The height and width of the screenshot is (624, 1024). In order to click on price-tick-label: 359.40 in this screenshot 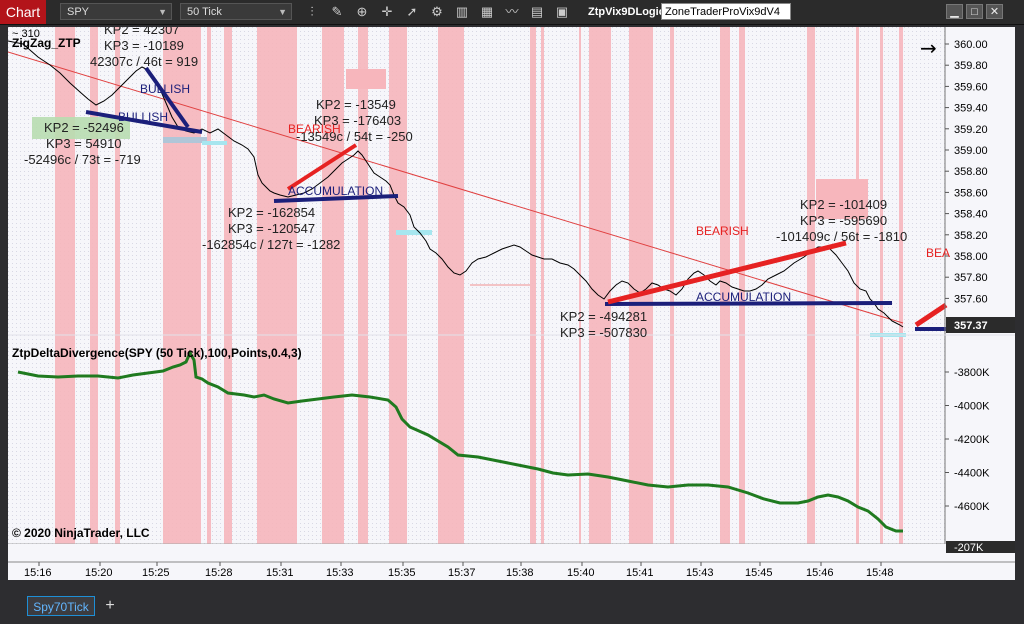, I will do `click(971, 109)`.